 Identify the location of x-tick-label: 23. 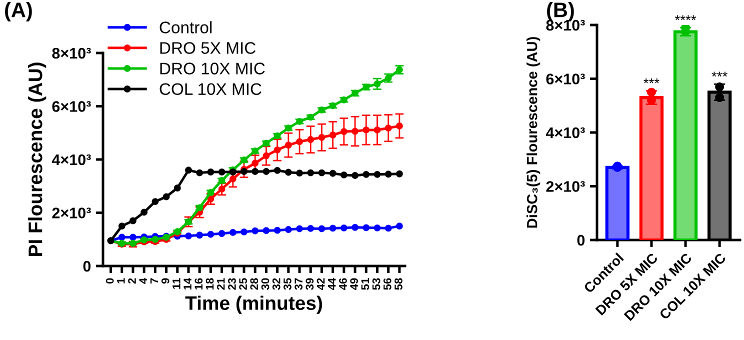
(232, 284).